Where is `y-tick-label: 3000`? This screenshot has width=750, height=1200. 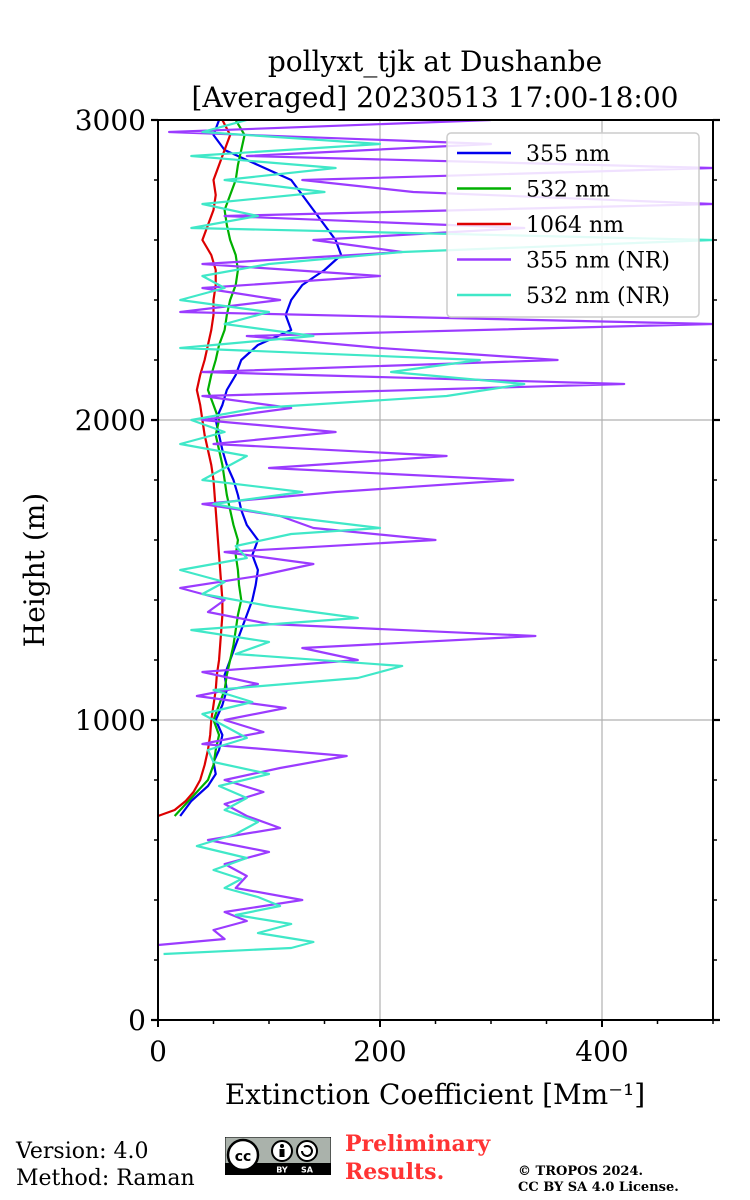 y-tick-label: 3000 is located at coordinates (110, 120).